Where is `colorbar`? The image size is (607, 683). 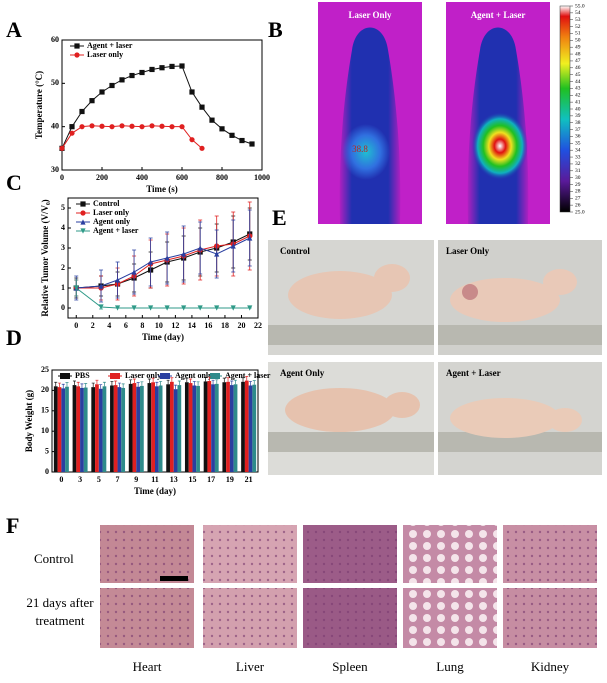
colorbar is located at coordinates (565, 109).